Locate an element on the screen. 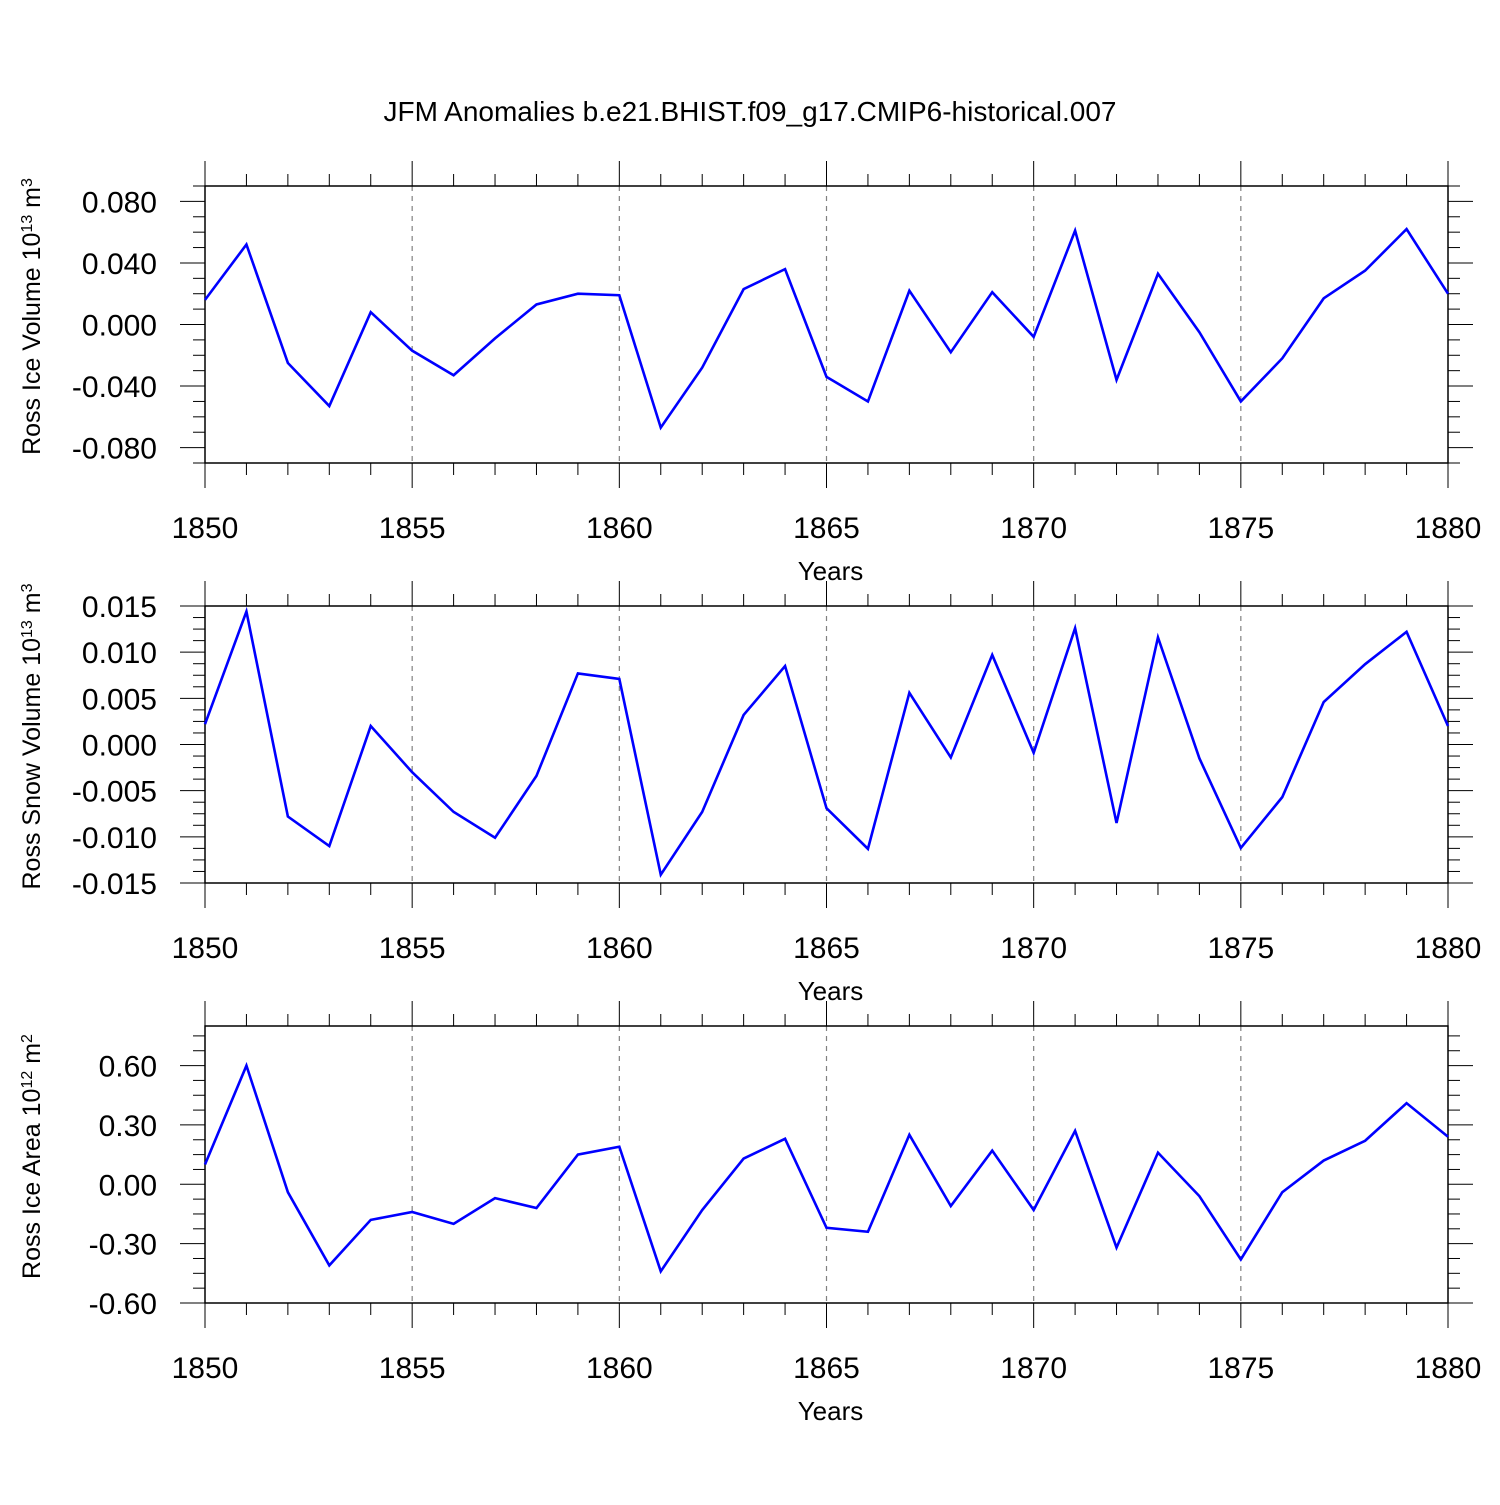 The image size is (1500, 1505). y-tick-label: 0.080 is located at coordinates (119, 202).